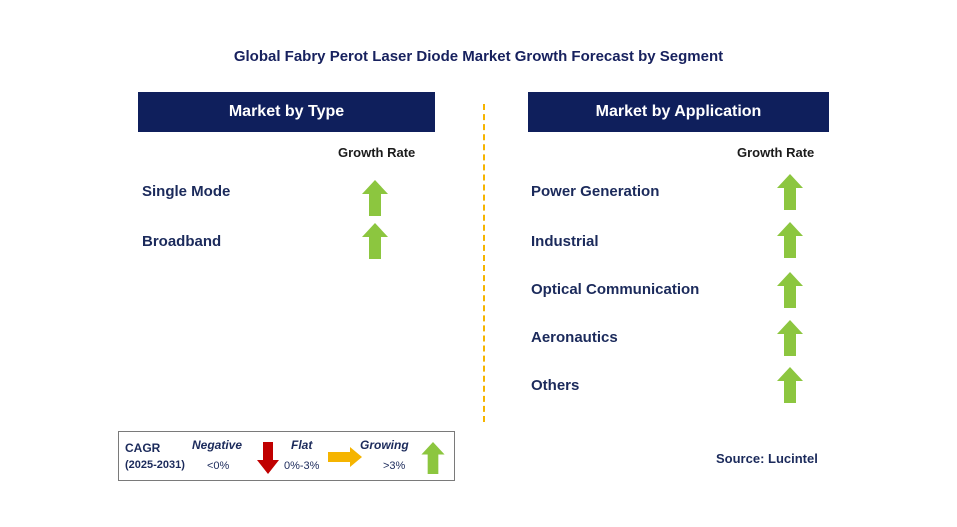 Image resolution: width=957 pixels, height=527 pixels. Describe the element at coordinates (268, 458) in the screenshot. I see `negative-arrow-icon` at that location.